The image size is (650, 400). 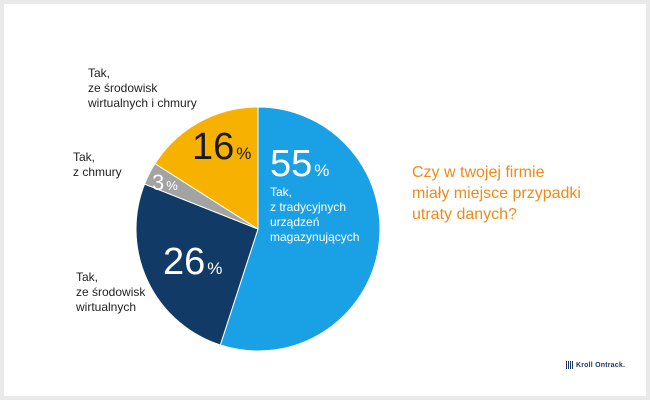 I want to click on slice-virtual-and-cloud, so click(x=206, y=168).